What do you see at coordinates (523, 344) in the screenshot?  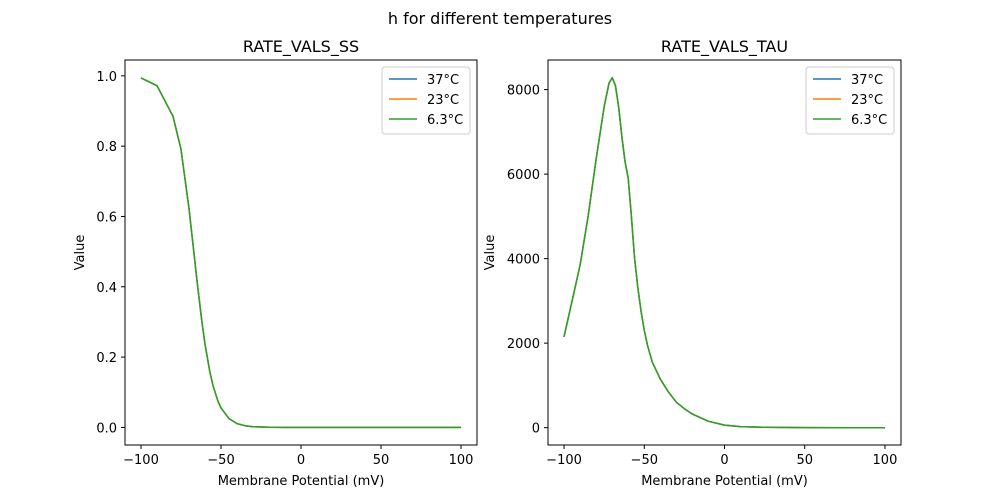 I see `y-tick-label: 2000` at bounding box center [523, 344].